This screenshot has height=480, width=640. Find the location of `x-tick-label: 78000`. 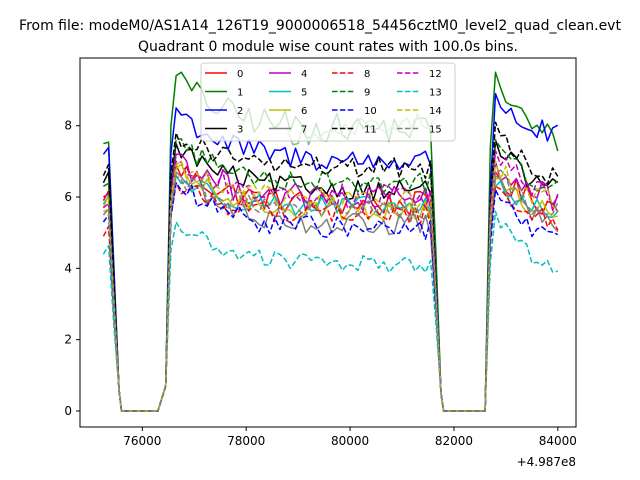

x-tick-label: 78000 is located at coordinates (246, 441).